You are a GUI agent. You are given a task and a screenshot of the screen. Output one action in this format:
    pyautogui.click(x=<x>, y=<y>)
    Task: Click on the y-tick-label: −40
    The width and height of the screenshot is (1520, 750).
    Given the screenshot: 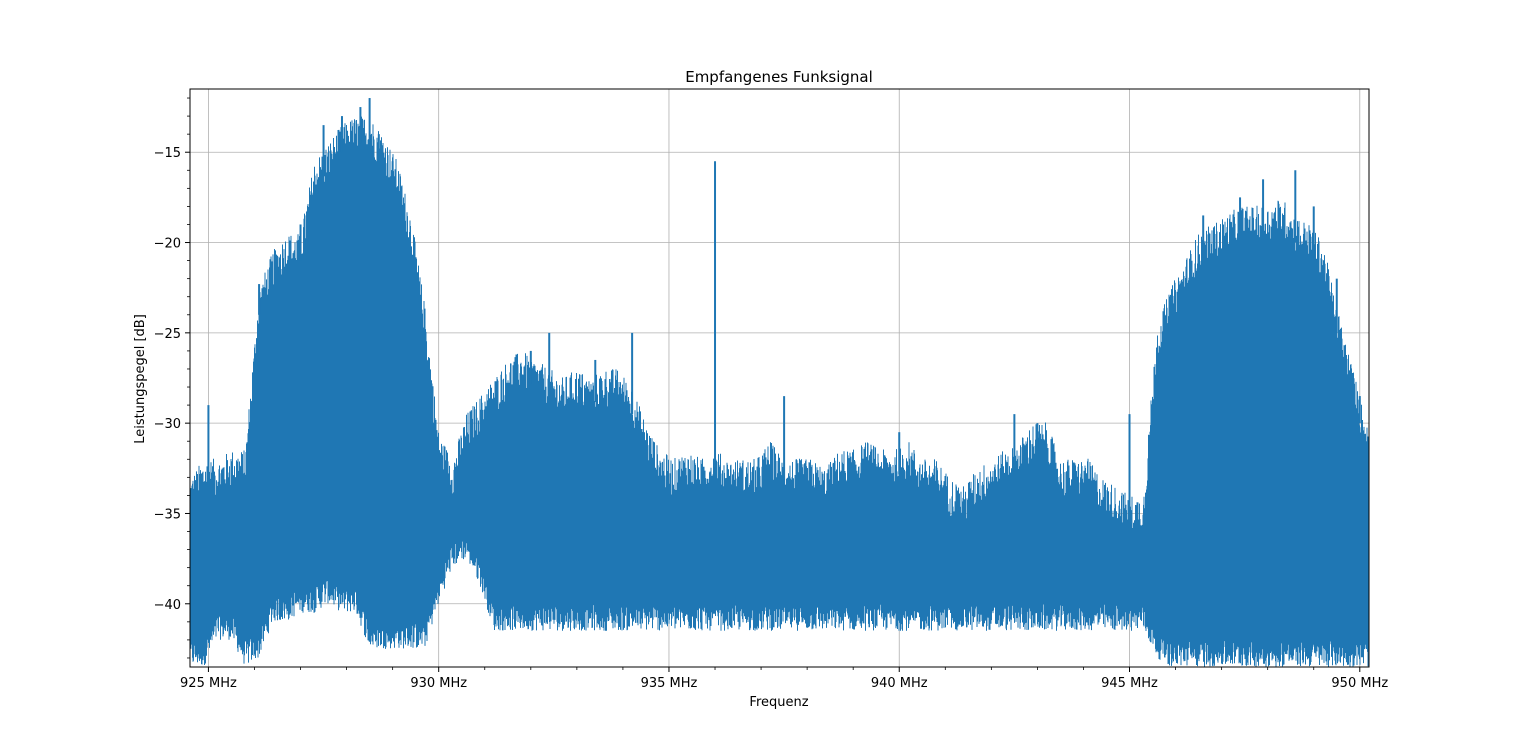 What is the action you would take?
    pyautogui.click(x=167, y=605)
    